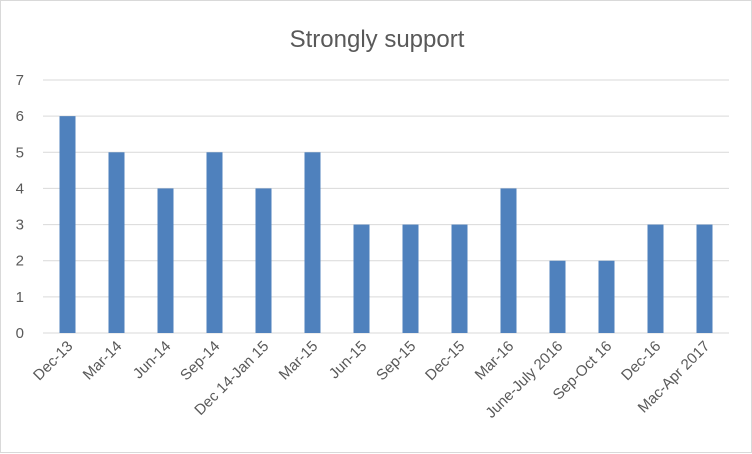 The image size is (752, 454). I want to click on x-tick-label: Sep-15, so click(396, 361).